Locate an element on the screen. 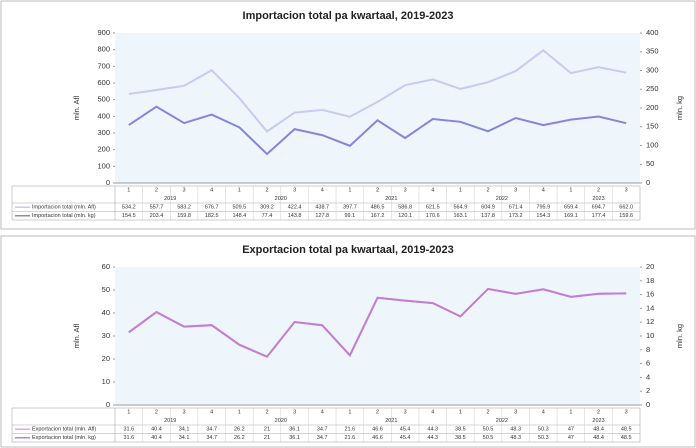  y-tick-label: 400 is located at coordinates (103, 115).